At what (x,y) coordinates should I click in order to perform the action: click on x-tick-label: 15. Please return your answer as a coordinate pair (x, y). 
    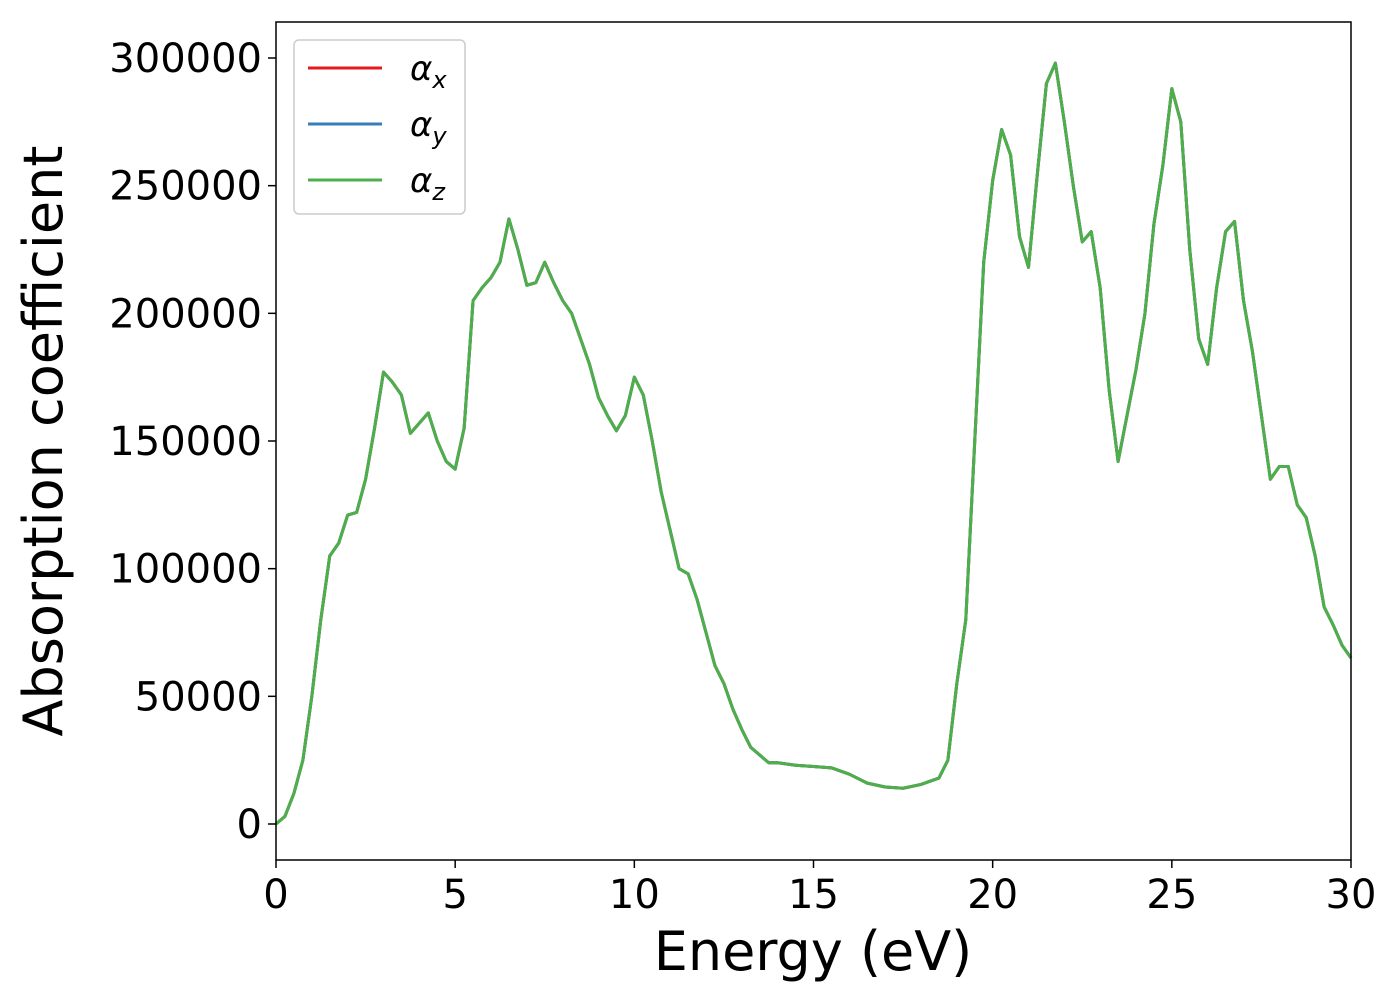
    Looking at the image, I should click on (813, 895).